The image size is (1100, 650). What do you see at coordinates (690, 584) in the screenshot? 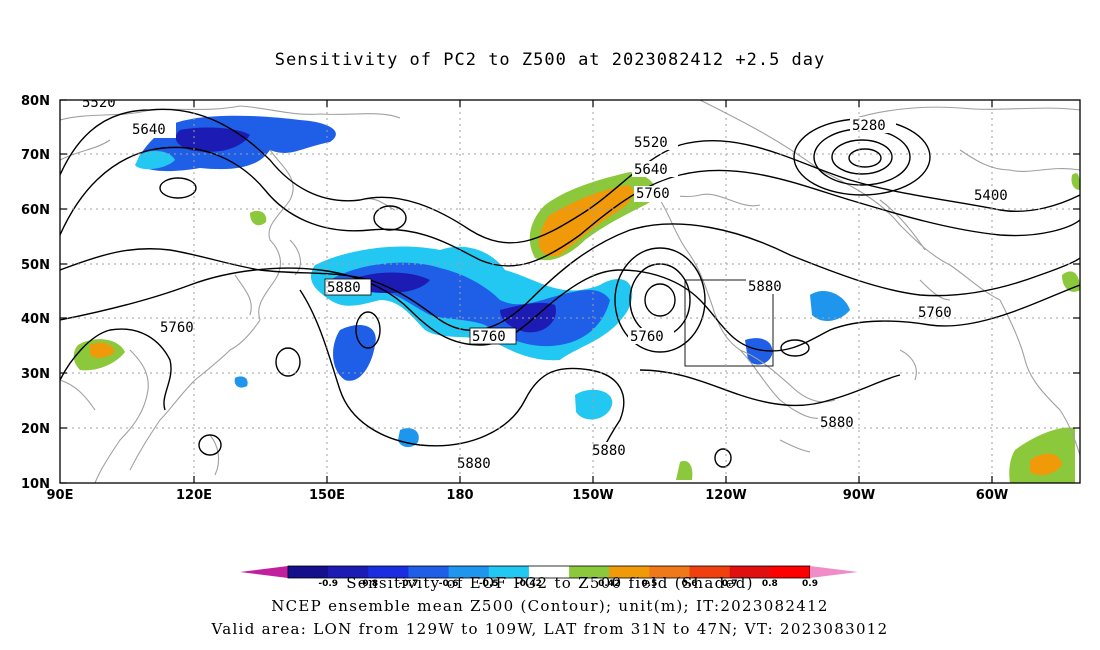
I see `colorbar-label: 0.6` at bounding box center [690, 584].